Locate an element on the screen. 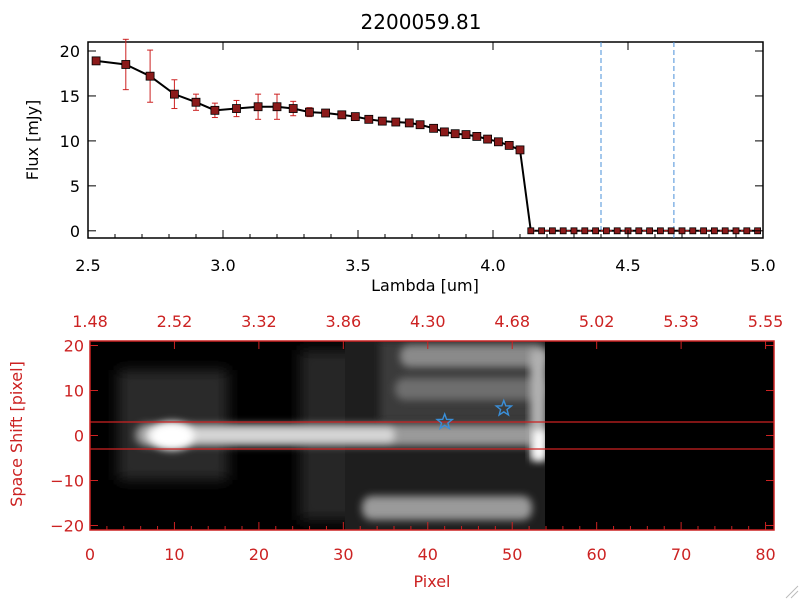 This screenshot has height=600, width=800. wavelength-tick-label: 2.52 is located at coordinates (175, 321).